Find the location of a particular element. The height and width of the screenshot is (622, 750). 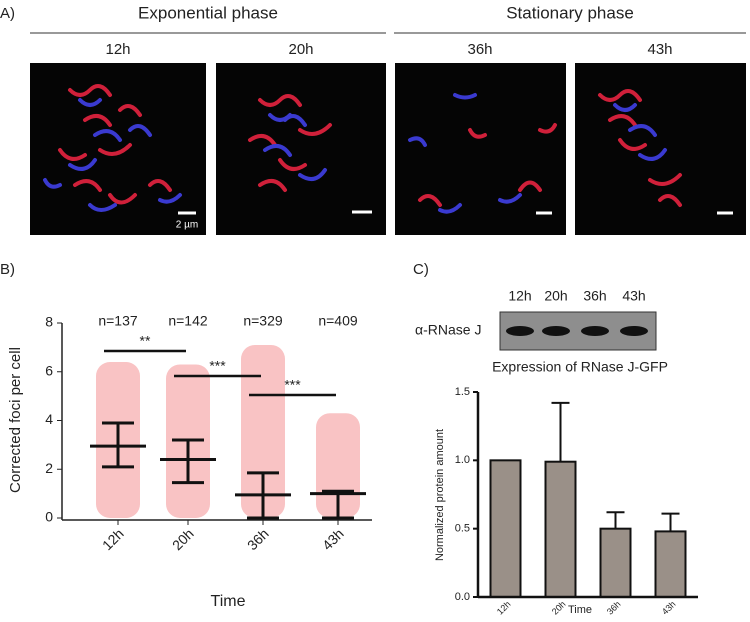

scale-label: 2 µm is located at coordinates (187, 225).